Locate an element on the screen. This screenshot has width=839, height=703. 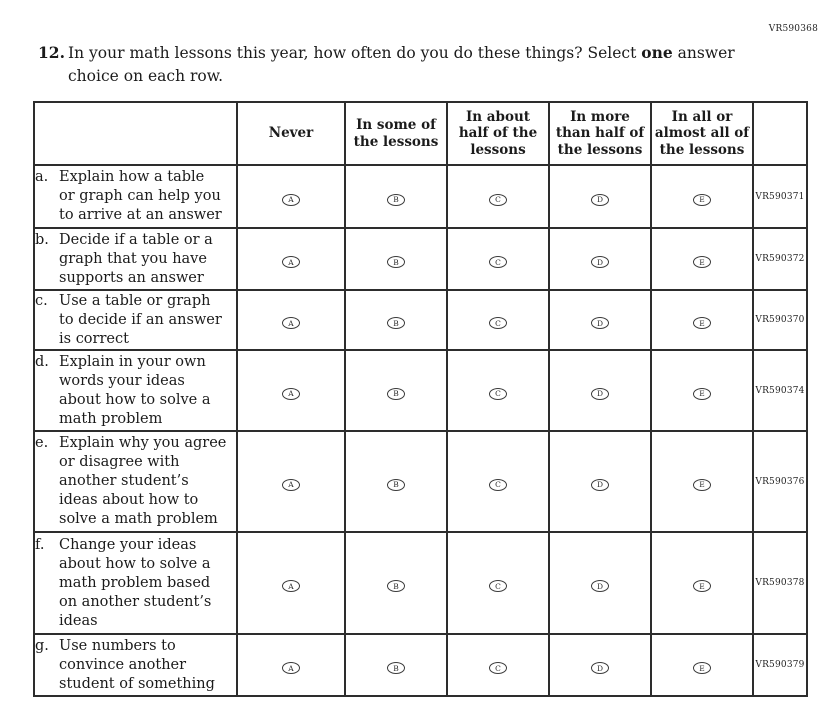
row-a-bubble-b: B is located at coordinates (396, 199).